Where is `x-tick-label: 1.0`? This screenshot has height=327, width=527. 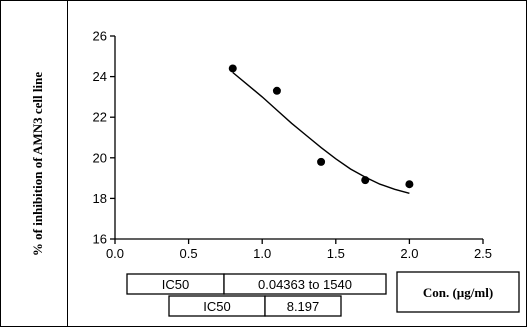 x-tick-label: 1.0 is located at coordinates (262, 253).